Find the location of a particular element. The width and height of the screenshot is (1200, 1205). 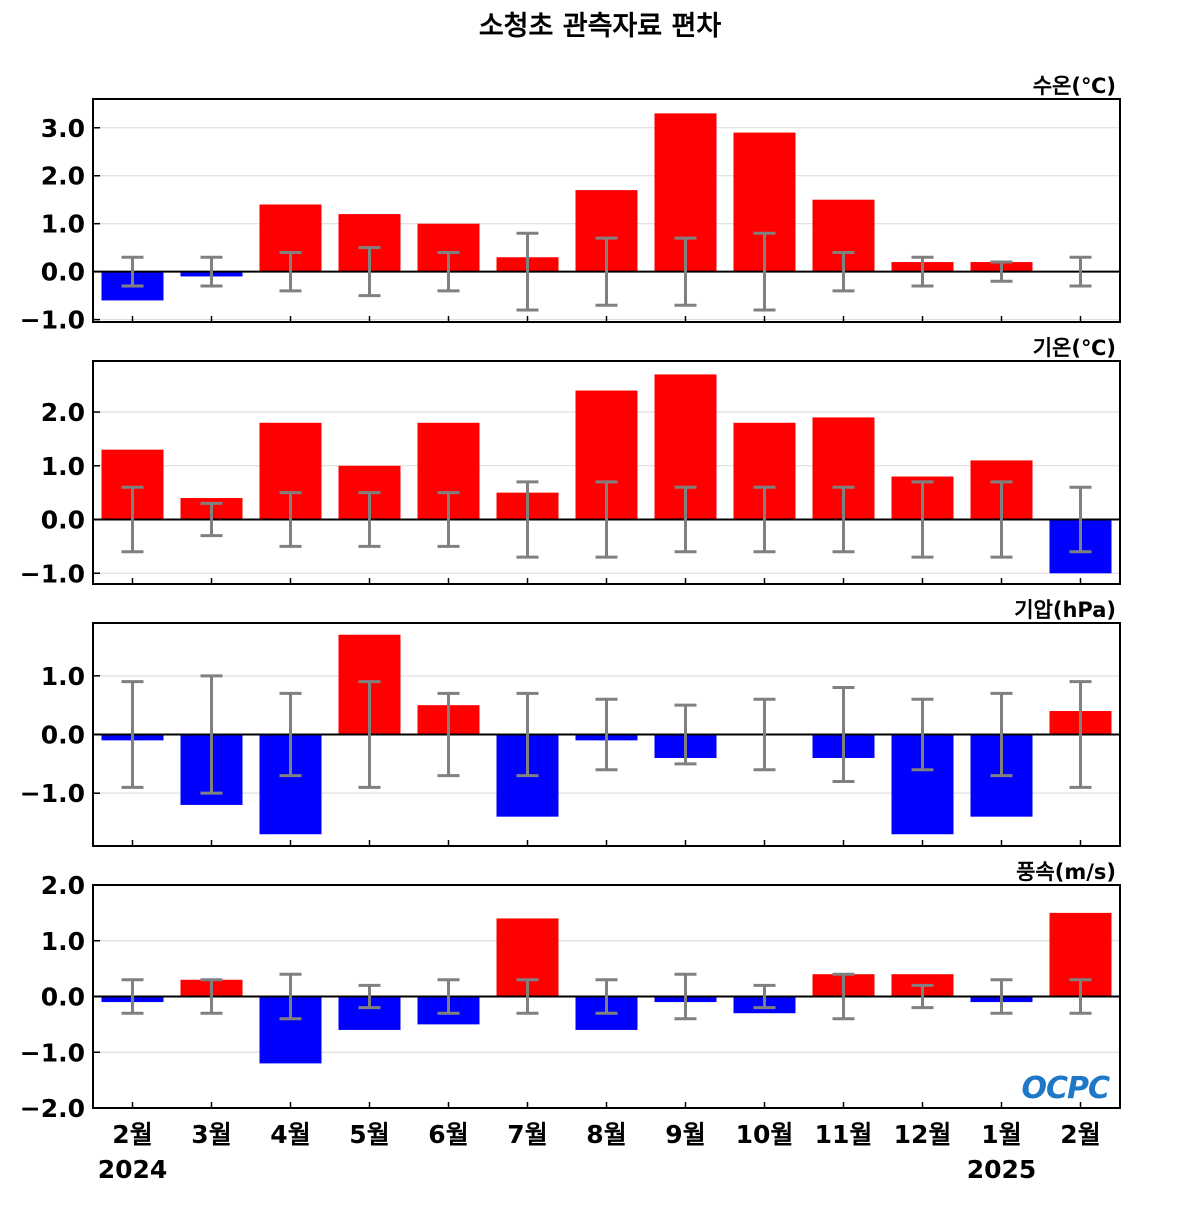

x-tick-label: 4월 is located at coordinates (290, 1134).